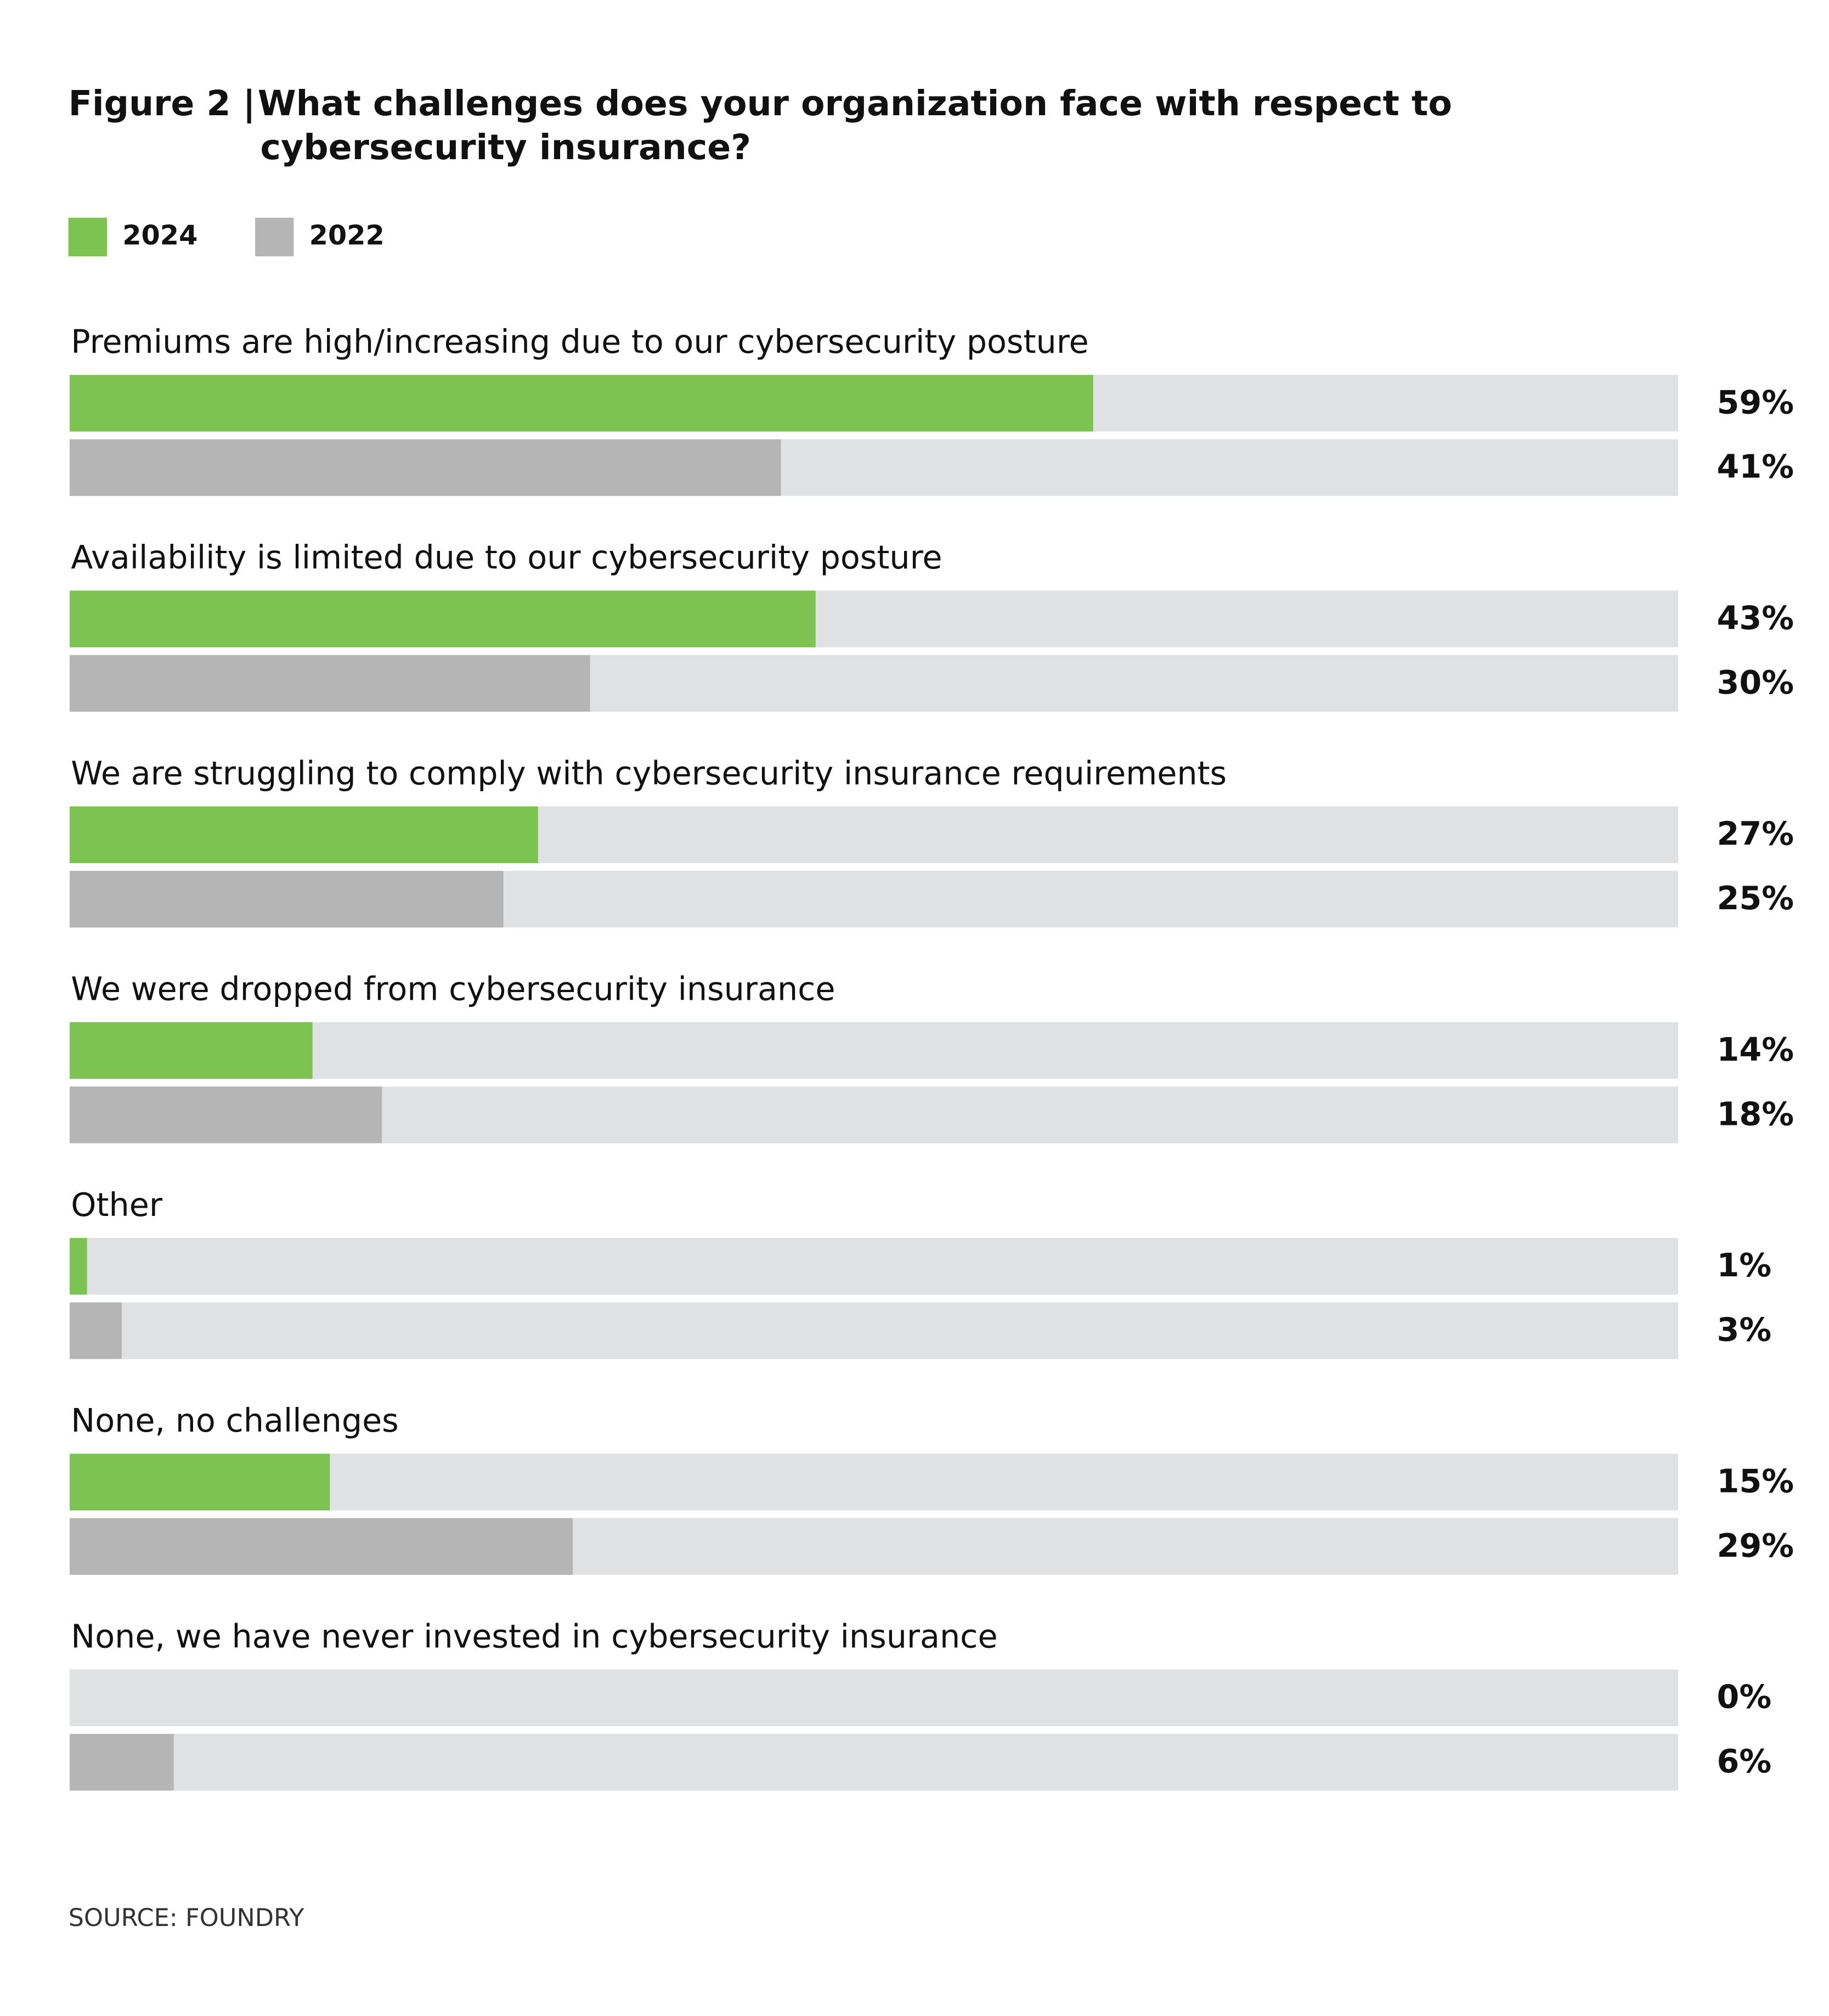  Describe the element at coordinates (1755, 1049) in the screenshot. I see `value-label: 14%` at that location.